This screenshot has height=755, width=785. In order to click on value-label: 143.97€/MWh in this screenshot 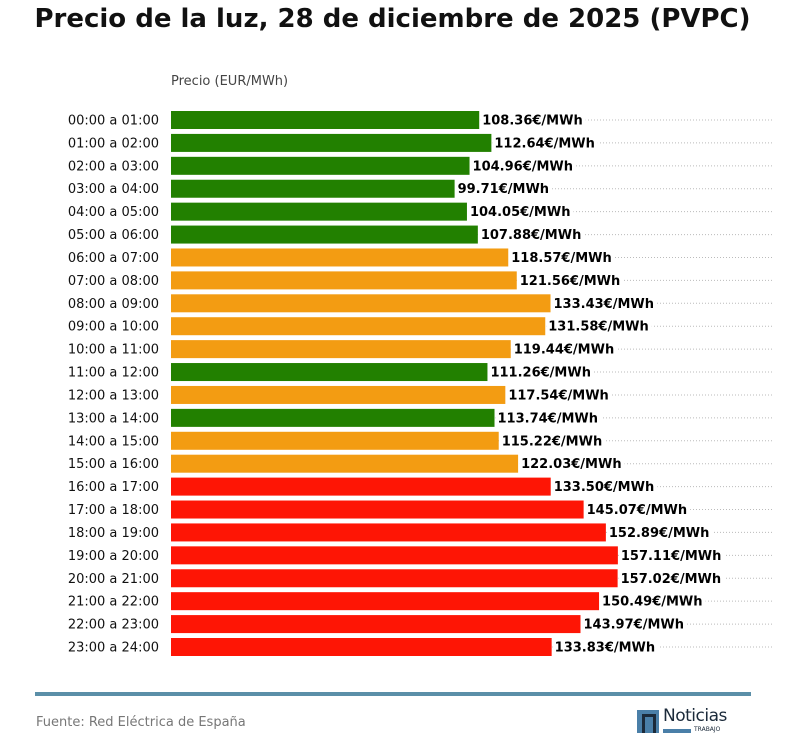, I will do `click(633, 625)`.